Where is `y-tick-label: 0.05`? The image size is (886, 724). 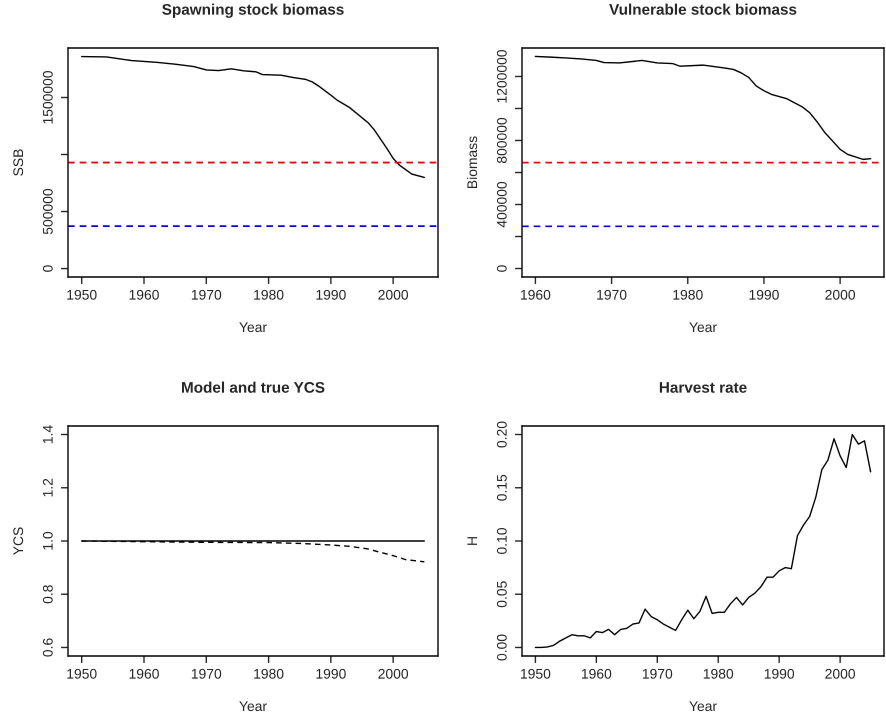
y-tick-label: 0.05 is located at coordinates (501, 594).